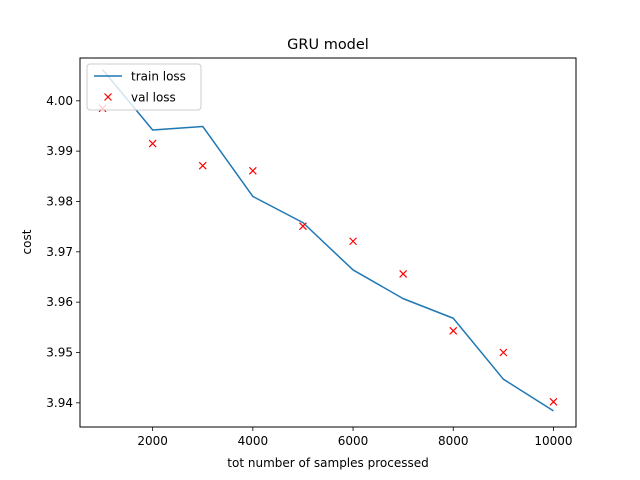  What do you see at coordinates (353, 441) in the screenshot?
I see `x-tick-label: 6000` at bounding box center [353, 441].